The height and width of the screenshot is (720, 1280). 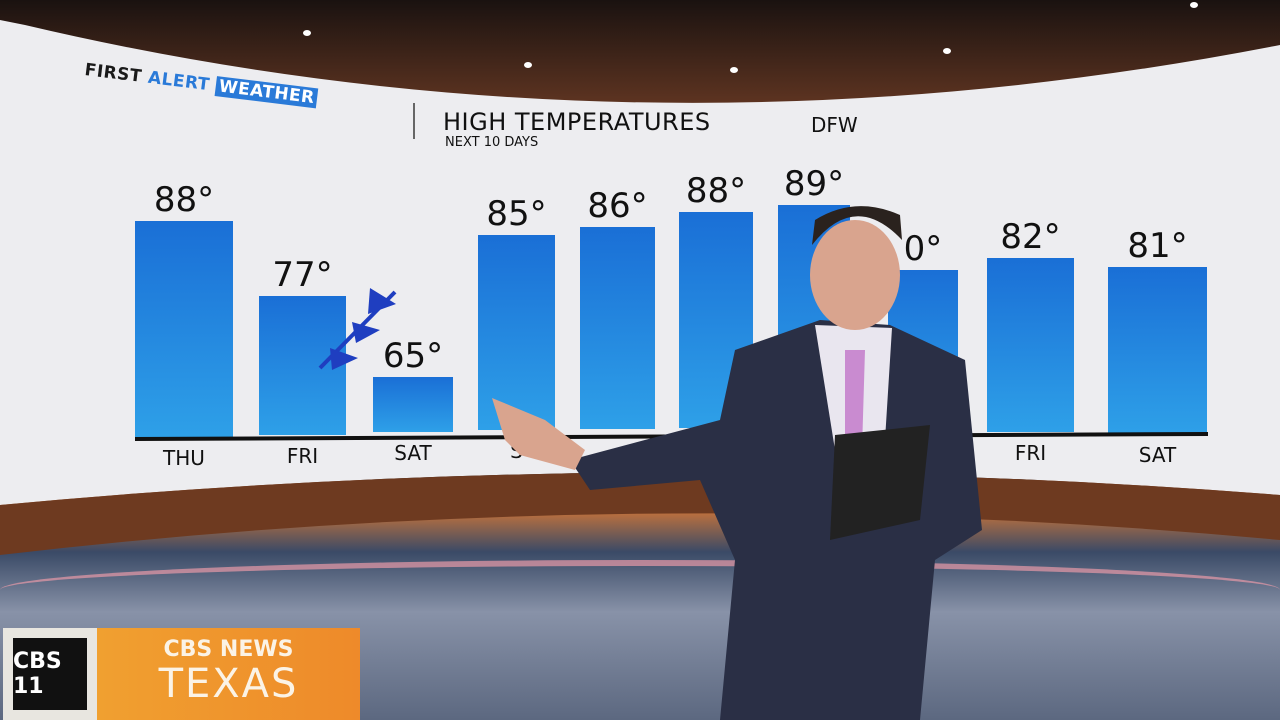 I want to click on value-label: 81°, so click(x=1157, y=246).